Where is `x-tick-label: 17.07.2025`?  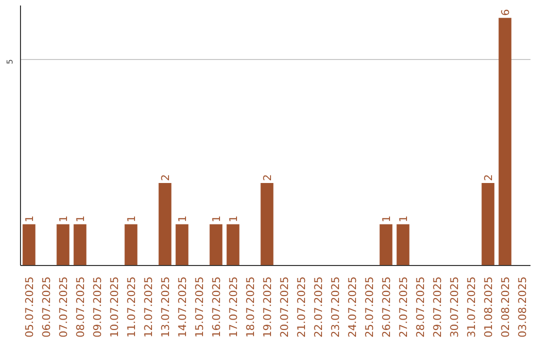 x-tick-label: 17.07.2025 is located at coordinates (233, 307).